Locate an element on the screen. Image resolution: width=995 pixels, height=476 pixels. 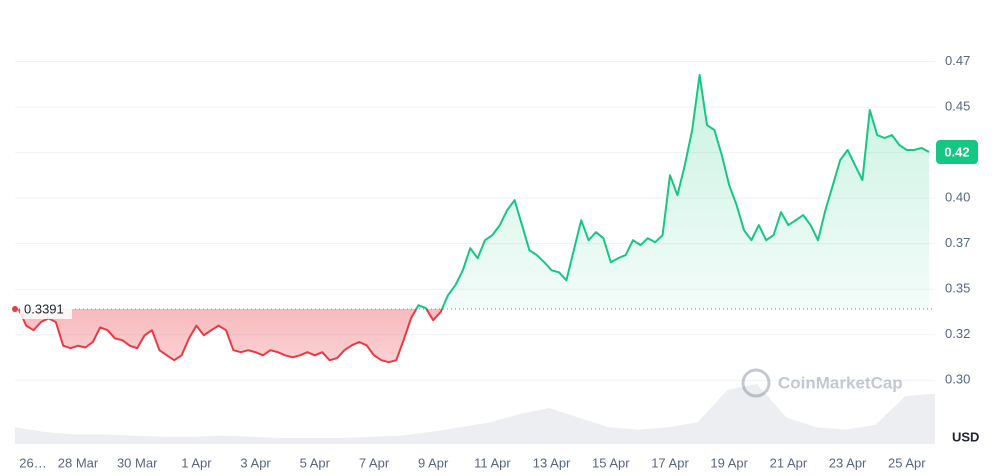
watermark: CoinMarketCap is located at coordinates (822, 383).